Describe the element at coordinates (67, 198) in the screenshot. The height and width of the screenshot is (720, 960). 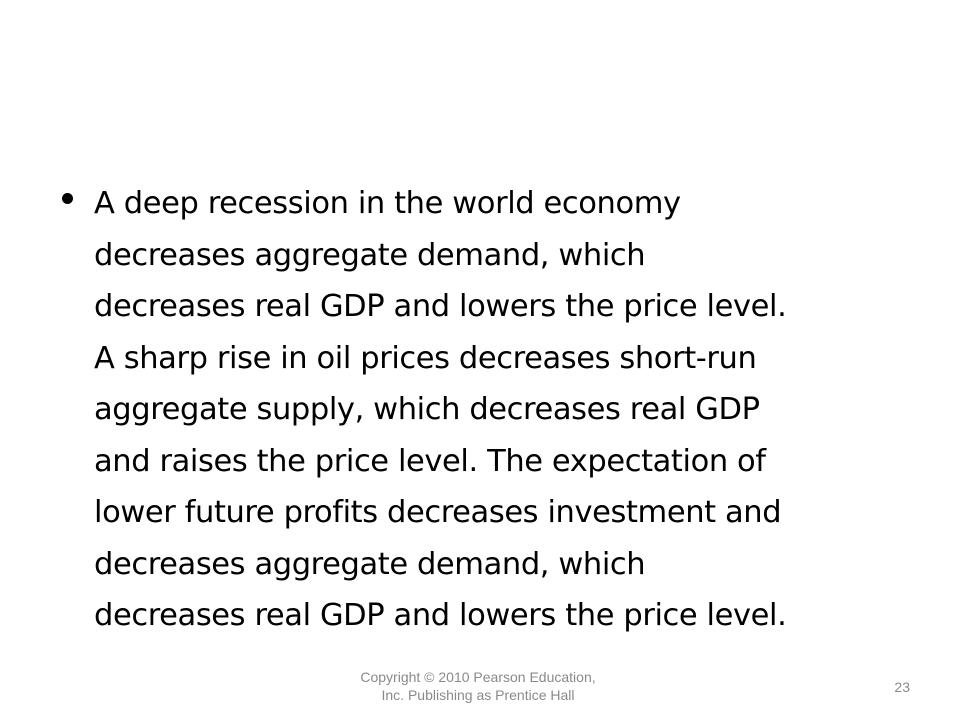
I see `bullet-dot-icon` at that location.